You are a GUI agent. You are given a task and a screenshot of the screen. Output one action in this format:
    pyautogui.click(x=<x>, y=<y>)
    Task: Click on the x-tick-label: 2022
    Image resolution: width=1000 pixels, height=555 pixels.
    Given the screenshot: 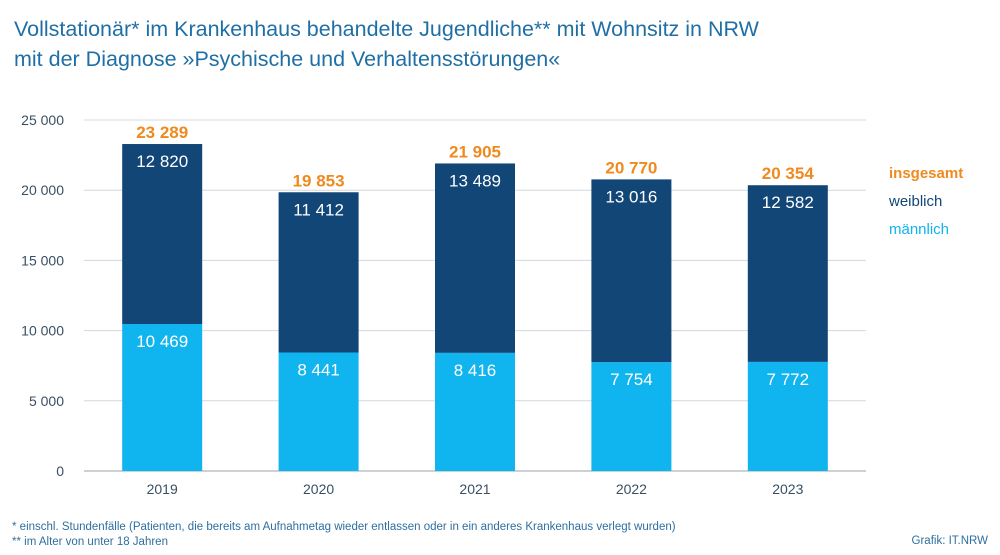 What is the action you would take?
    pyautogui.click(x=631, y=489)
    